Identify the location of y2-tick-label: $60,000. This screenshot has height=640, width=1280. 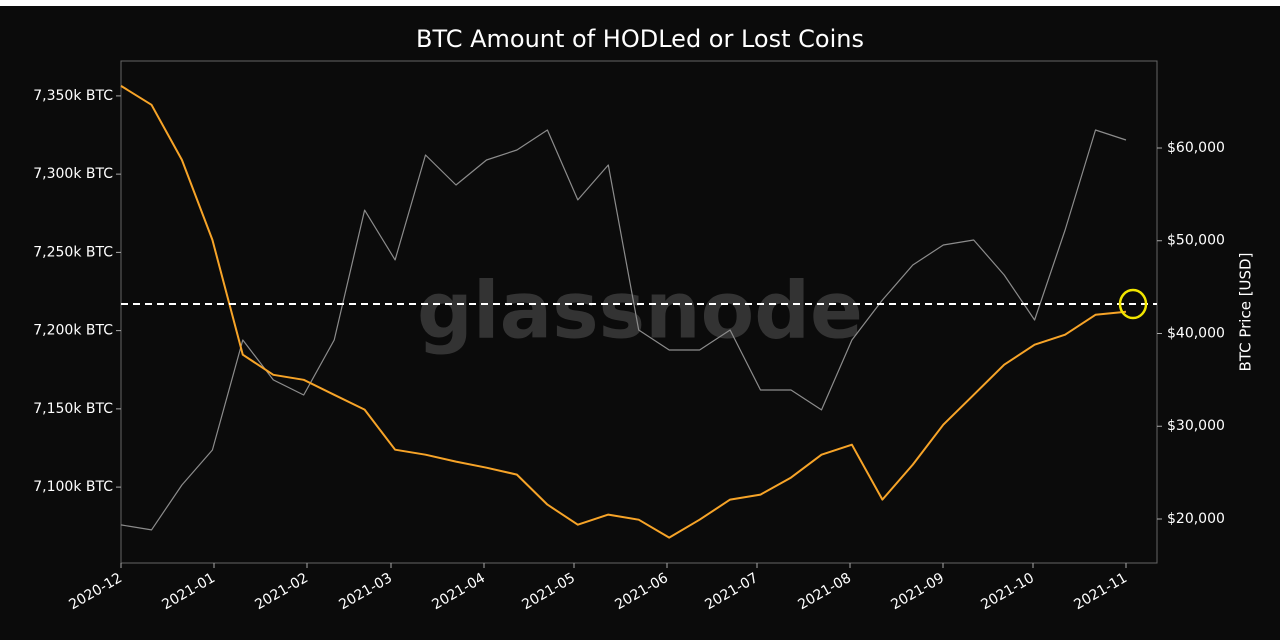
(1196, 148).